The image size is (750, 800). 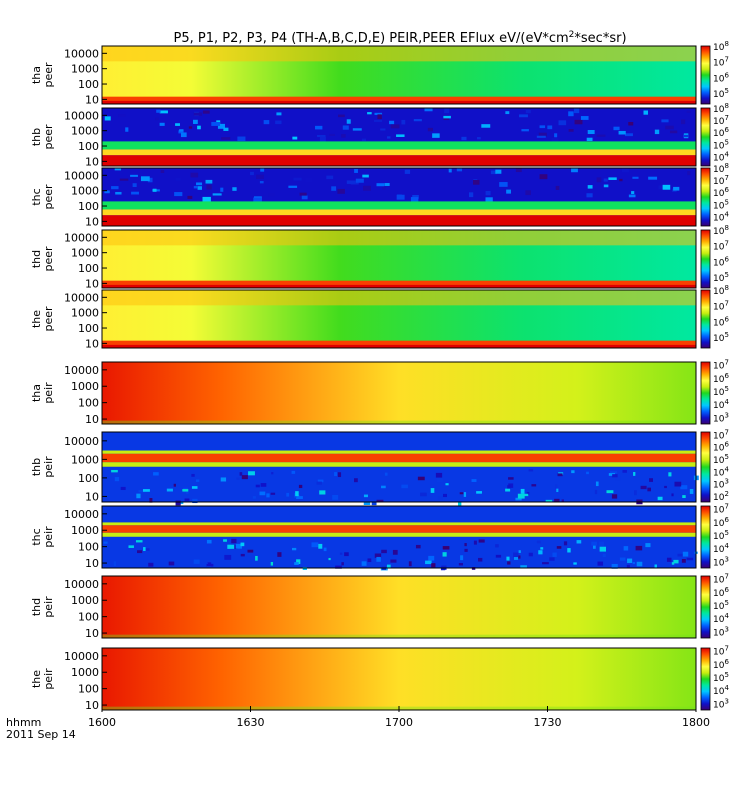 I want to click on y-tick-label: 10000, so click(x=81, y=584).